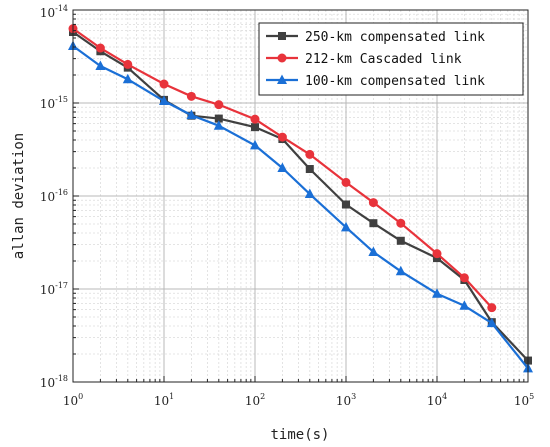  What do you see at coordinates (73, 400) in the screenshot?
I see `x-tick-label: 10⁰` at bounding box center [73, 400].